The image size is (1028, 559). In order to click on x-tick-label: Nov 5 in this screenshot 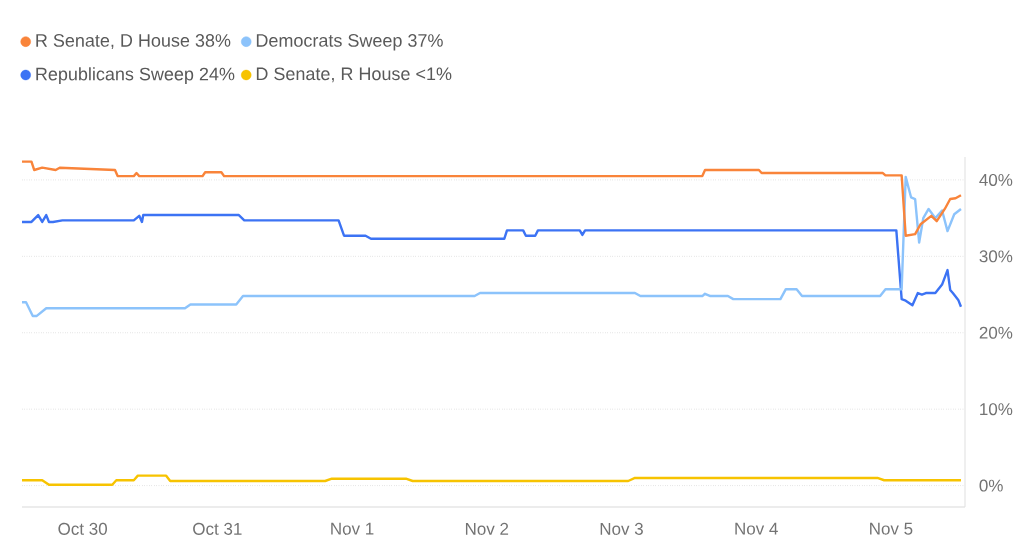, I will do `click(891, 528)`.